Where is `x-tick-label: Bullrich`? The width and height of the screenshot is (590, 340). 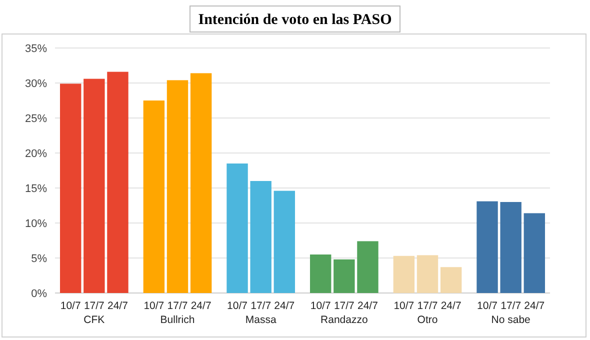
x-tick-label: Bullrich is located at coordinates (177, 320).